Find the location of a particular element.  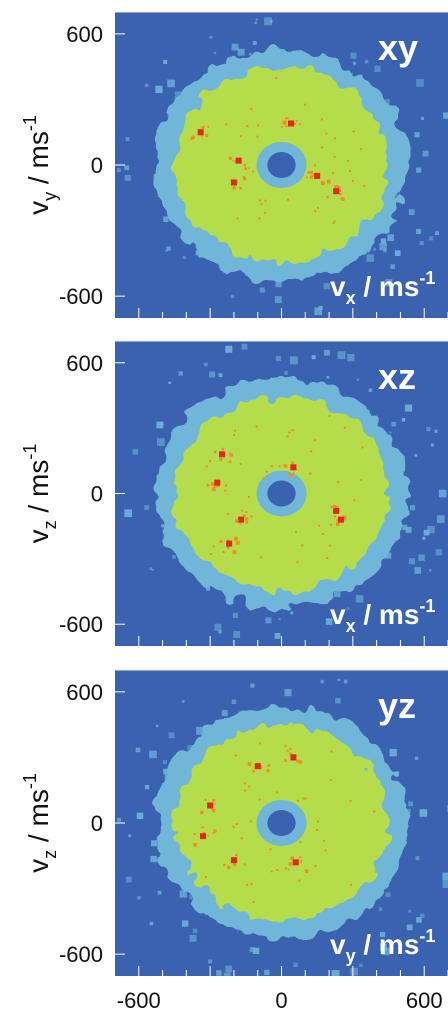

y-tick-label: 0 is located at coordinates (97, 165).